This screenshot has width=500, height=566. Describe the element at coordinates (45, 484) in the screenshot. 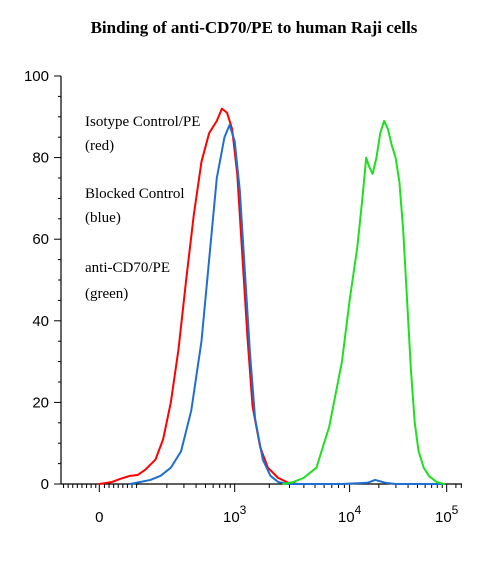

I see `y-tick-label: 0` at that location.